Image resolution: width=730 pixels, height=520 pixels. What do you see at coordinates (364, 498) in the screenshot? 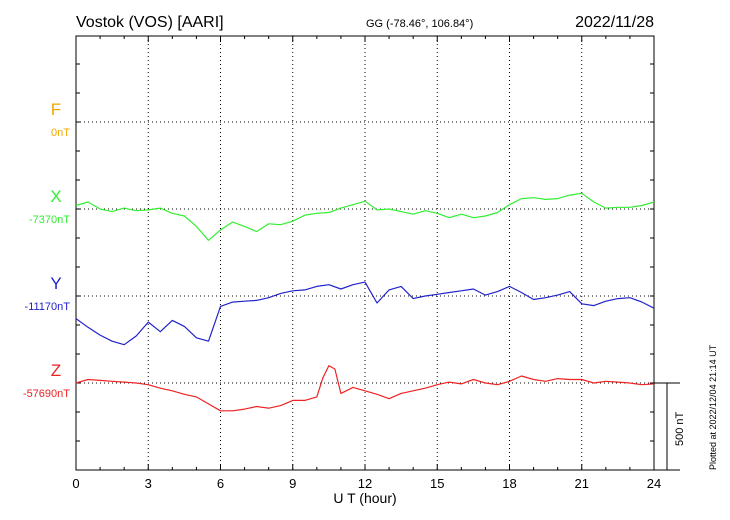
I see `x-axis-label: U T (hour)` at bounding box center [364, 498].